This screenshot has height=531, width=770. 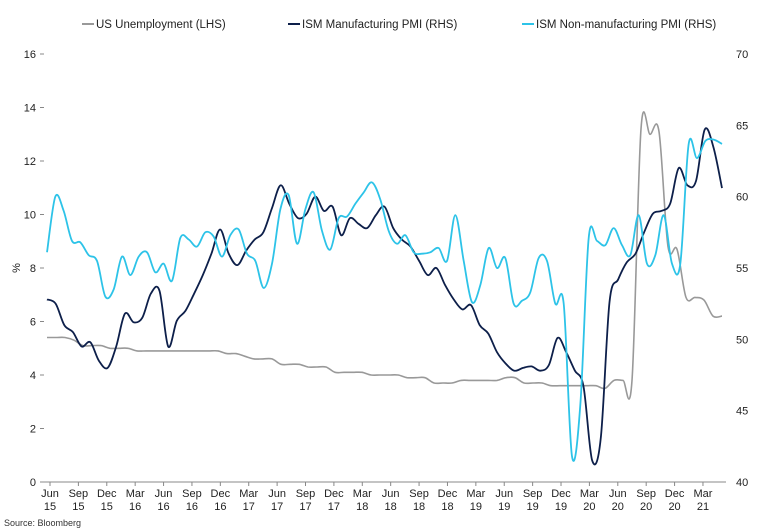 I want to click on y-axis-left-ticks: 0 2 4 6 8 10 12 14 16, so click(x=34, y=269).